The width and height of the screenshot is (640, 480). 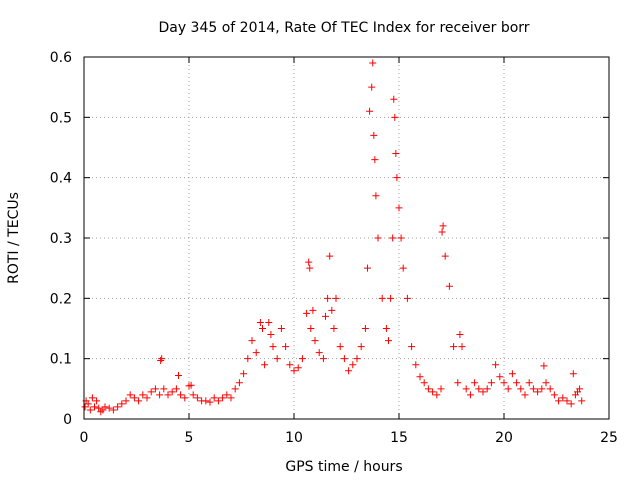 What do you see at coordinates (61, 118) in the screenshot?
I see `y-tick-label: 0.5` at bounding box center [61, 118].